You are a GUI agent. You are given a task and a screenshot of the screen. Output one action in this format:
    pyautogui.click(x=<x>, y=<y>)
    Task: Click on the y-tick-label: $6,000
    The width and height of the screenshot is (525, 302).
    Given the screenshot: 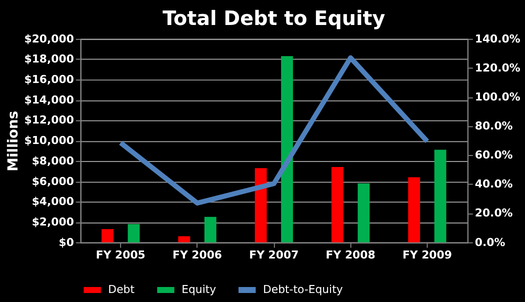 What is the action you would take?
    pyautogui.click(x=53, y=181)
    